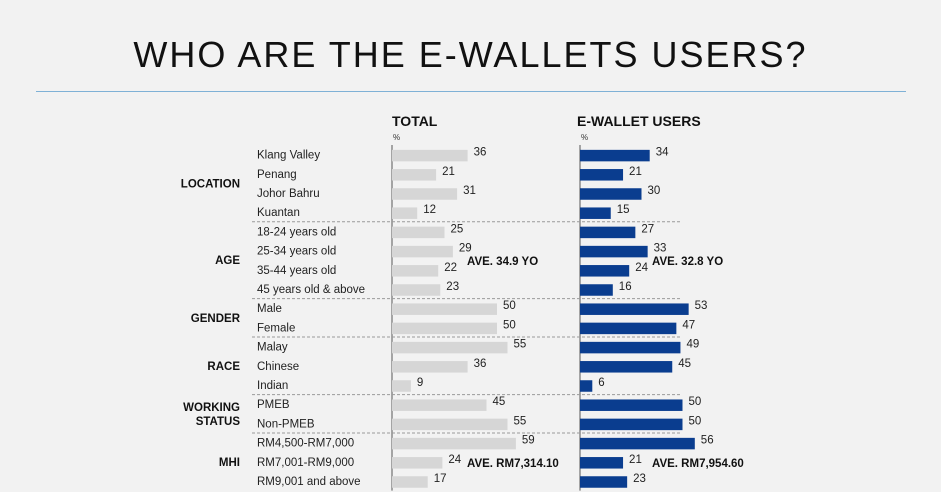  Describe the element at coordinates (698, 464) in the screenshot. I see `average-annotation-users: AVE. RM7,954.60` at that location.